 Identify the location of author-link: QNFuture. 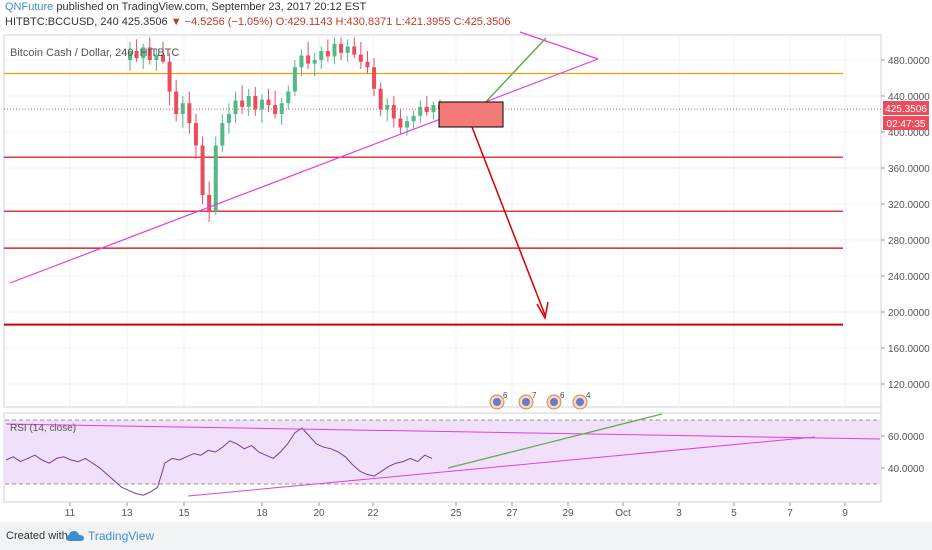
(29, 7).